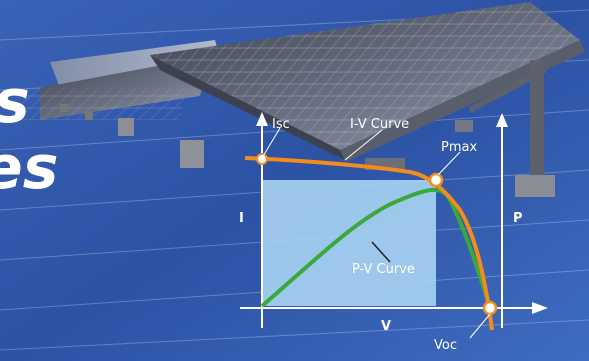  Describe the element at coordinates (262, 159) in the screenshot. I see `isc-marker` at that location.